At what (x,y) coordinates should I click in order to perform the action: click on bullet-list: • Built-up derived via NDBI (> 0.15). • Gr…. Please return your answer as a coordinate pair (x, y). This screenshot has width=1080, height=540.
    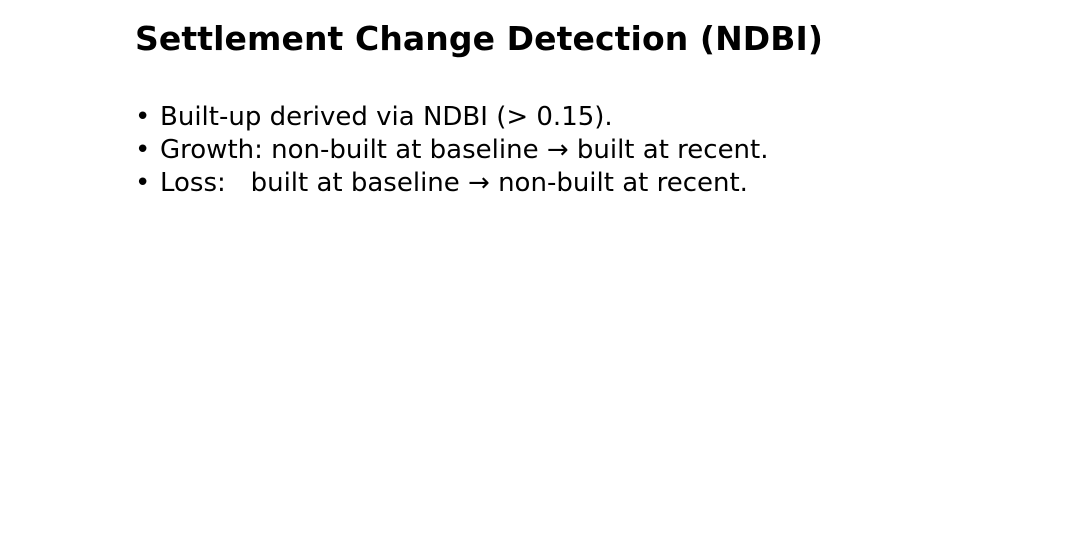
    Looking at the image, I should click on (452, 150).